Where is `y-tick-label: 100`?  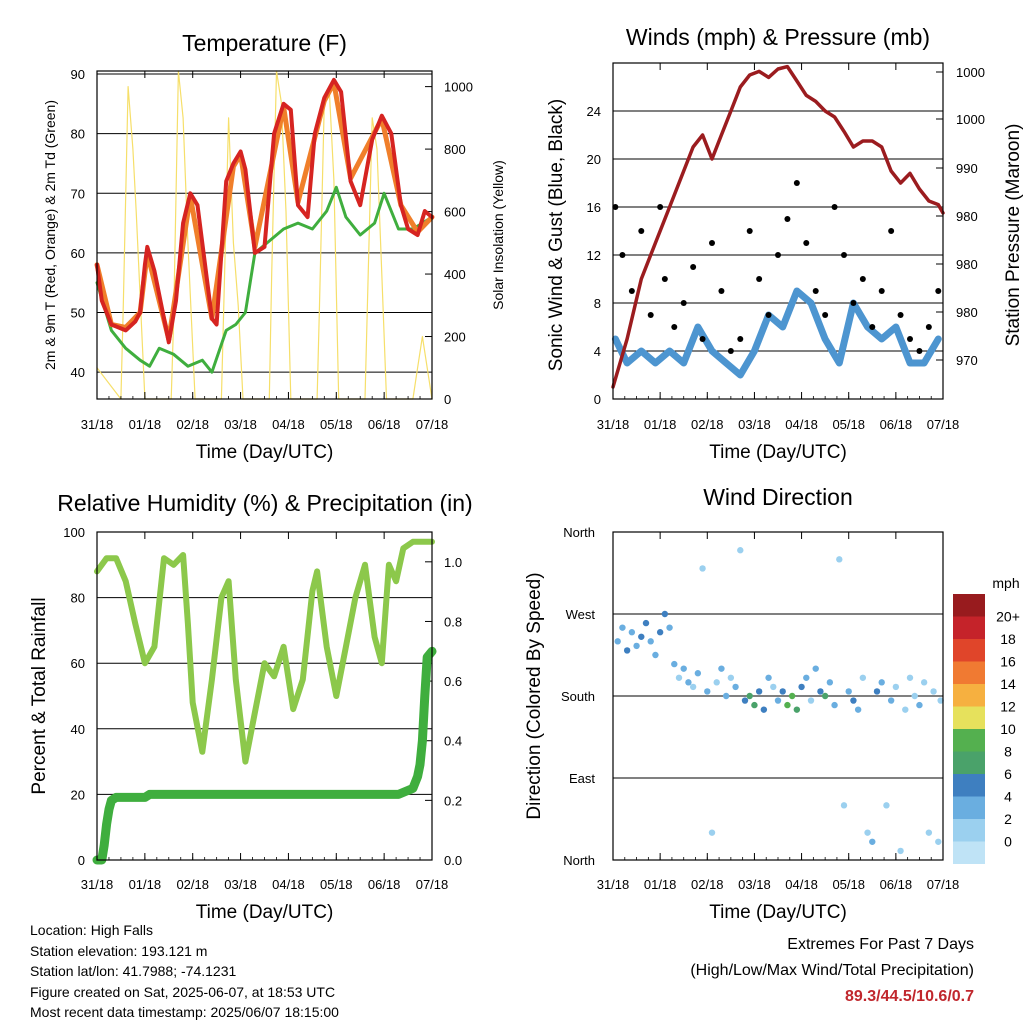
y-tick-label: 100 is located at coordinates (74, 532).